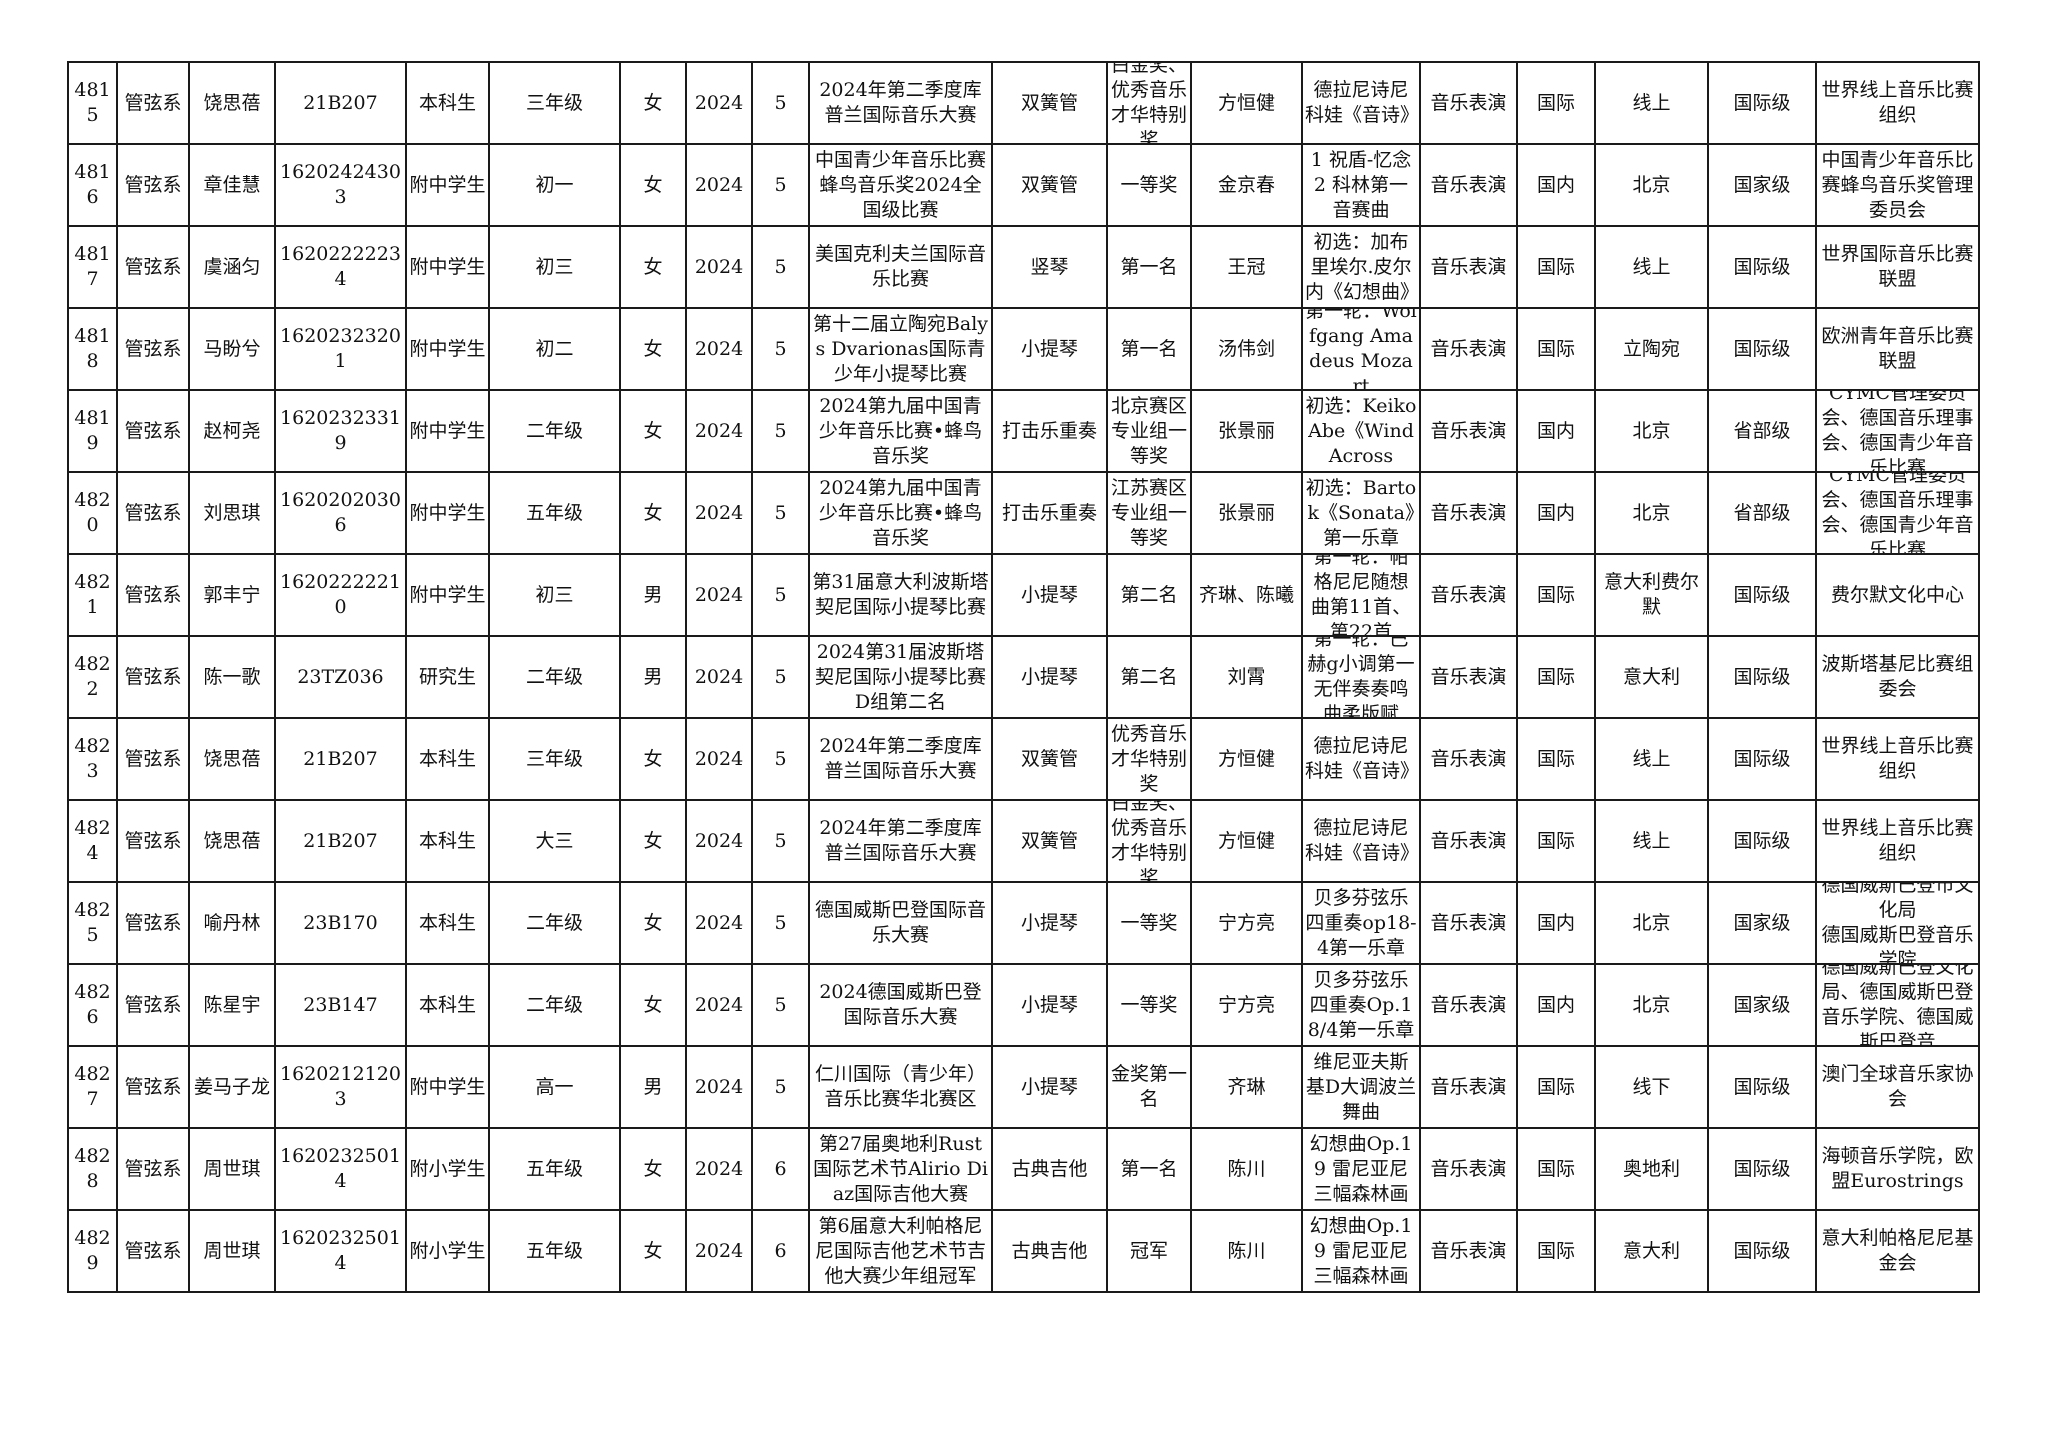 This screenshot has width=2048, height=1449. What do you see at coordinates (1651, 349) in the screenshot?
I see `cell-location: 立陶宛` at bounding box center [1651, 349].